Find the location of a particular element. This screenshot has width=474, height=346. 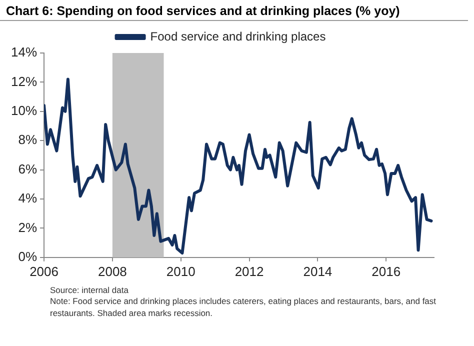

x-tick-label: 2012 is located at coordinates (249, 271).